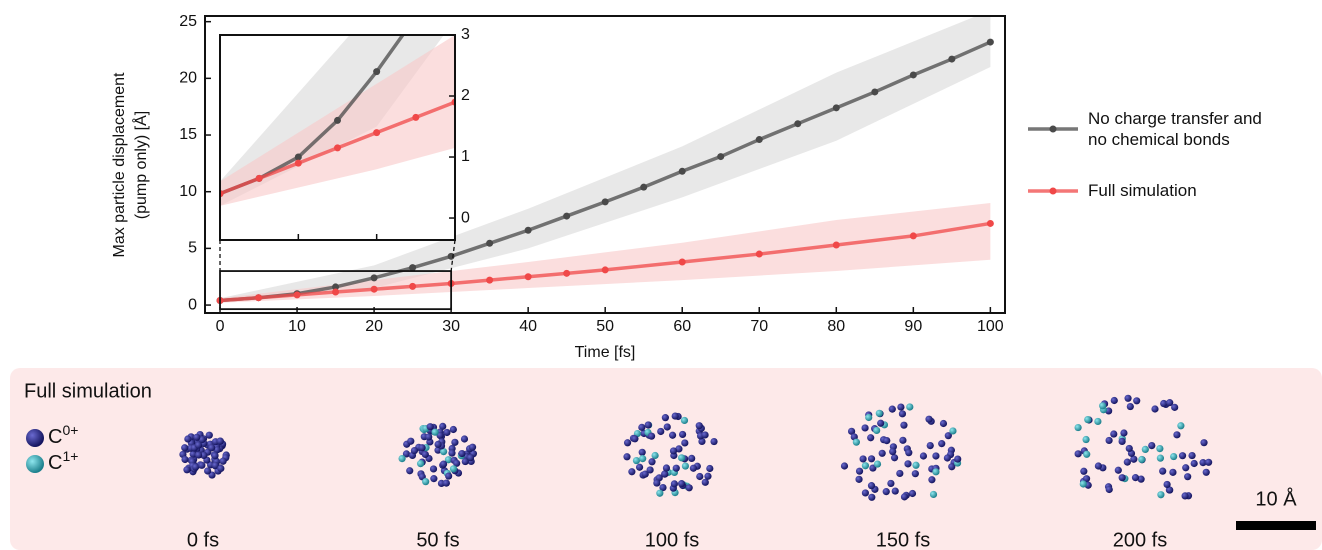  I want to click on legend-swatch, so click(1053, 190).